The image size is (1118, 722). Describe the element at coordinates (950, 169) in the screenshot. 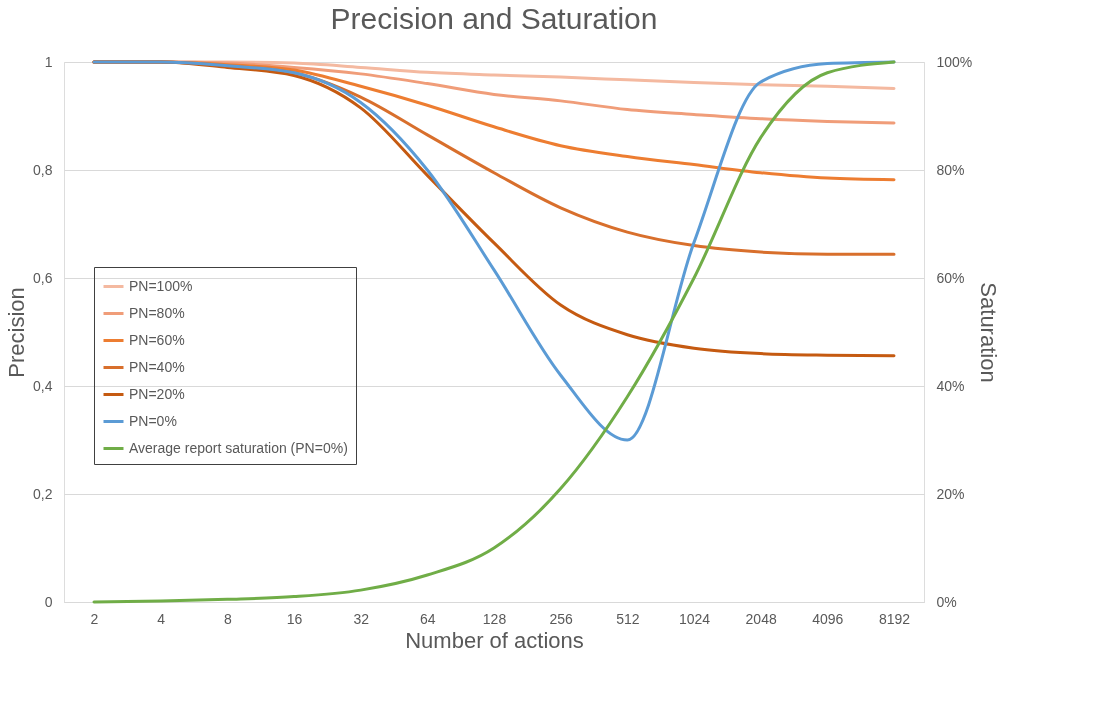

I see `y2-tick-label: 80%` at that location.